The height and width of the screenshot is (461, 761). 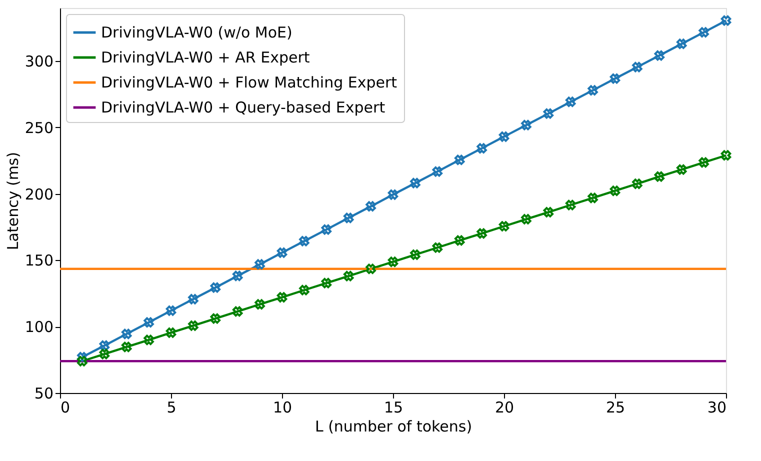 I want to click on x-tick-label: 5, so click(x=171, y=407).